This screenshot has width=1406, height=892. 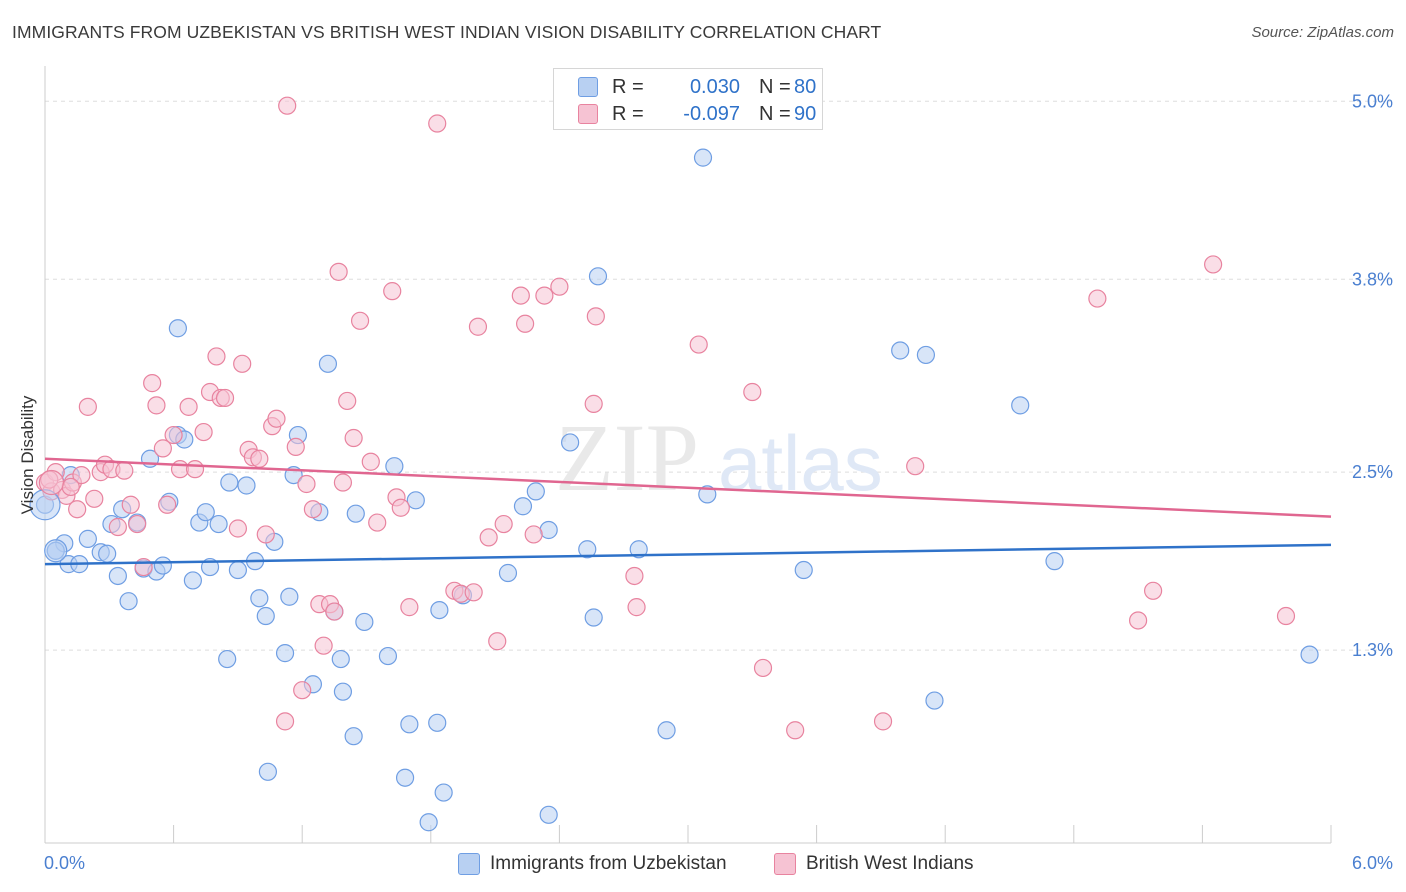 I want to click on bottom-legend-label: British West Indians, so click(x=890, y=863).